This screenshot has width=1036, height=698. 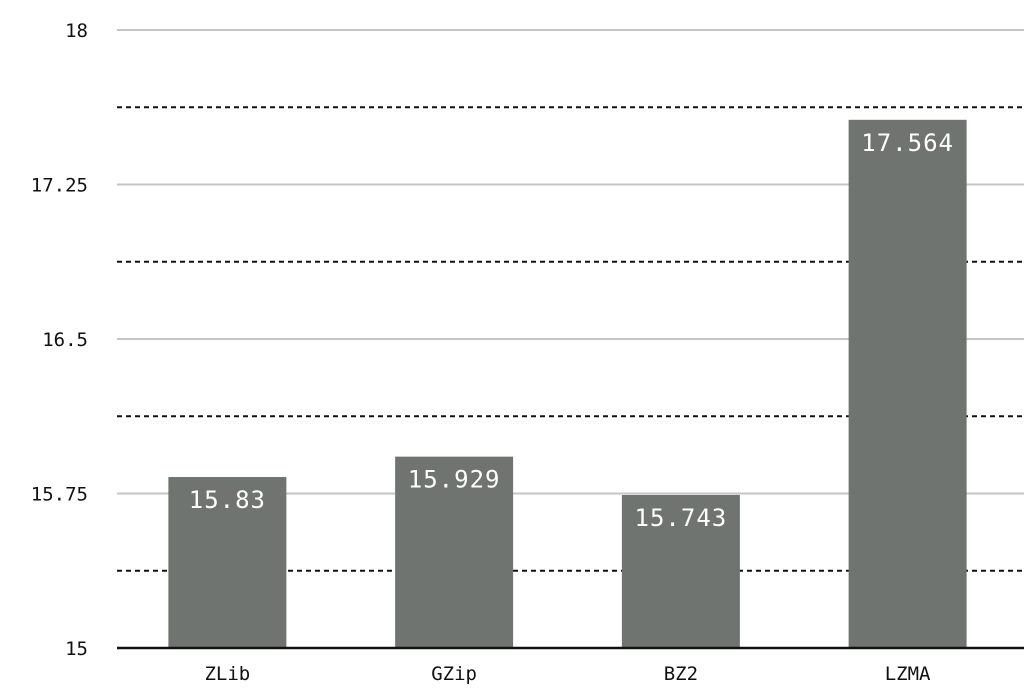 What do you see at coordinates (227, 674) in the screenshot?
I see `x-tick-label: ZLib` at bounding box center [227, 674].